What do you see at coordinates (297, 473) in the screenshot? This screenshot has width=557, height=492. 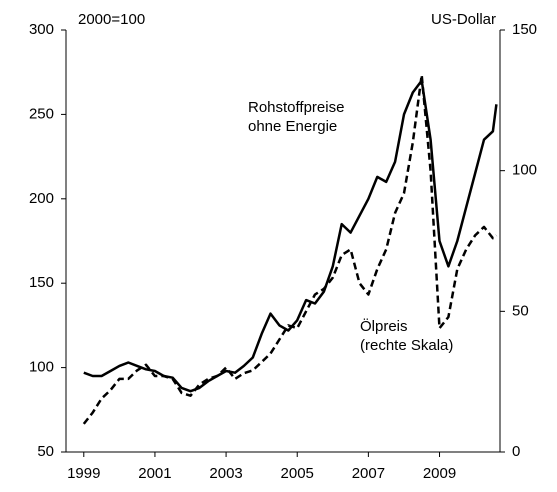 I see `x-tick-label: 2005` at bounding box center [297, 473].